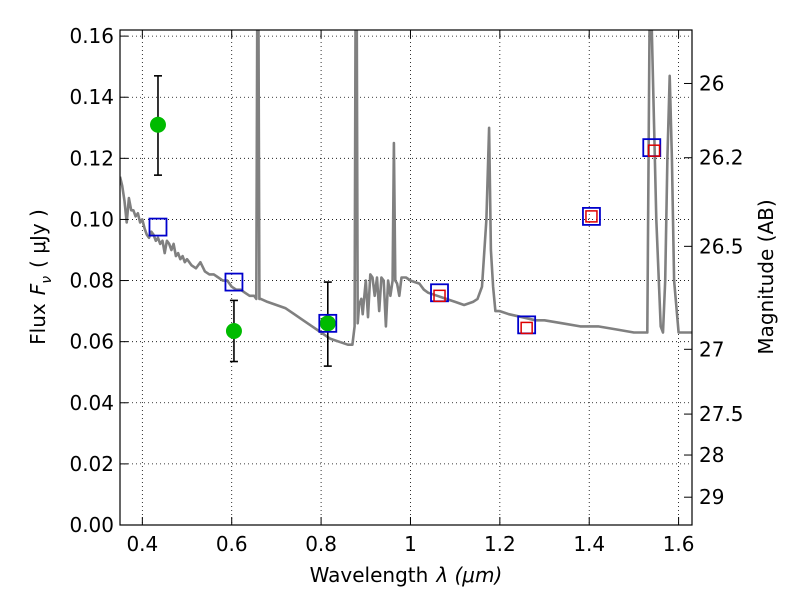  What do you see at coordinates (589, 544) in the screenshot?
I see `x-tick-label: 1.4` at bounding box center [589, 544].